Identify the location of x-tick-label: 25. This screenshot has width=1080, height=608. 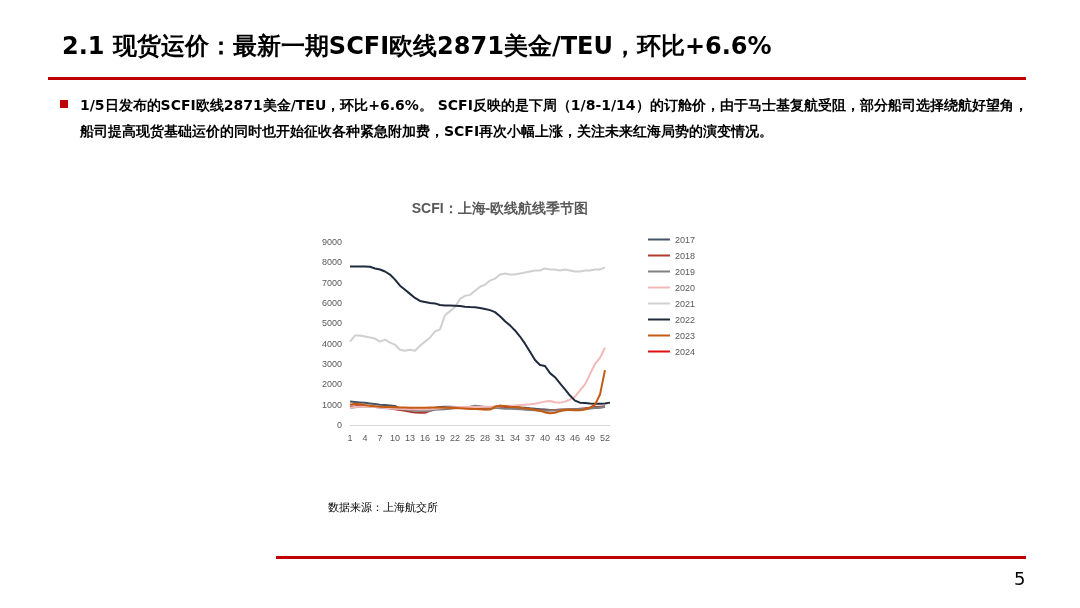
(470, 437).